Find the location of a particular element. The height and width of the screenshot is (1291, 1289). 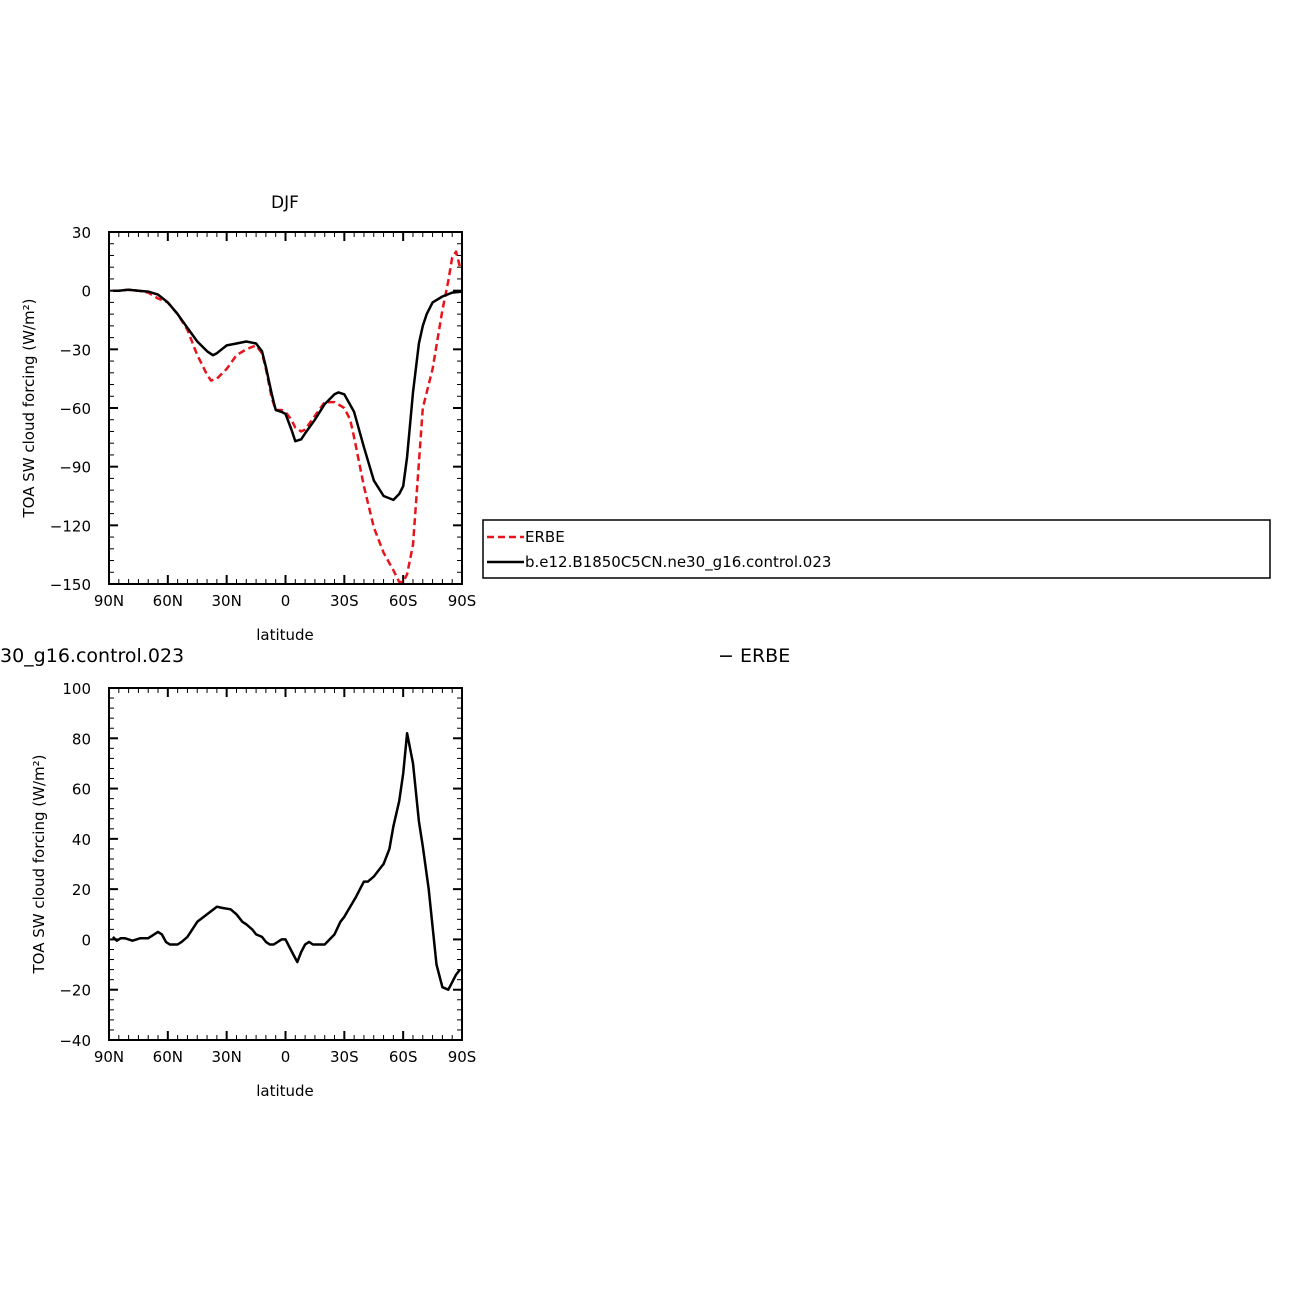

panel-bottom-series is located at coordinates (286, 861).